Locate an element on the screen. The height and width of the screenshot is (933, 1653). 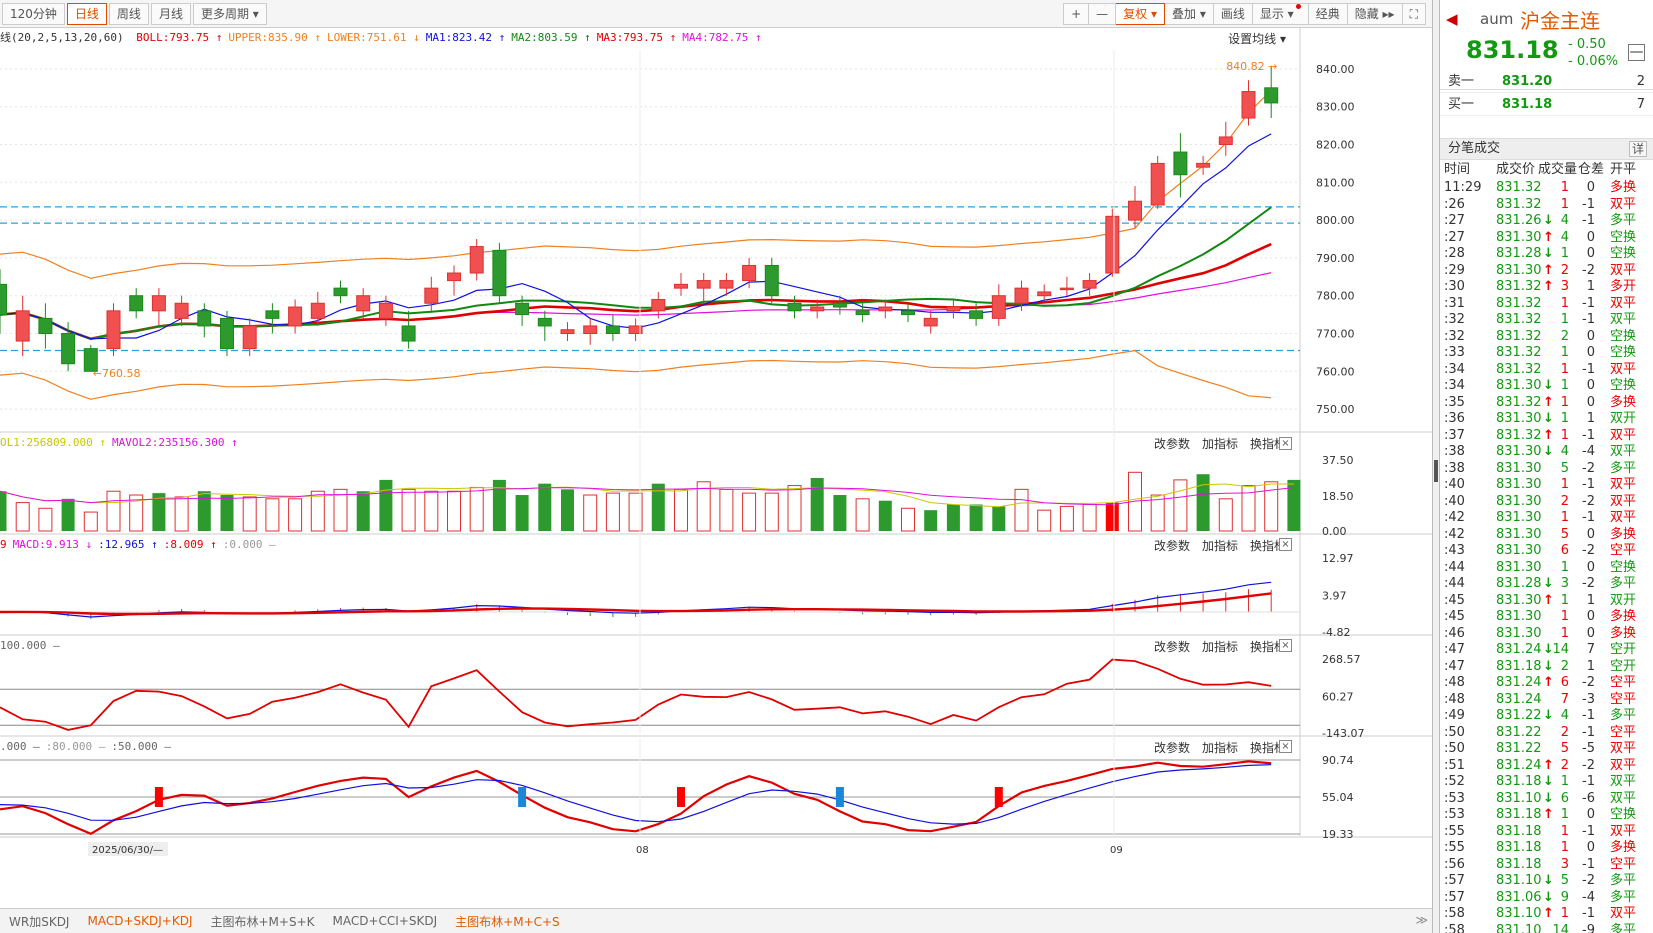
tick-row: :47 831.24 ↓ 14 7 空开 is located at coordinates (1546, 650).